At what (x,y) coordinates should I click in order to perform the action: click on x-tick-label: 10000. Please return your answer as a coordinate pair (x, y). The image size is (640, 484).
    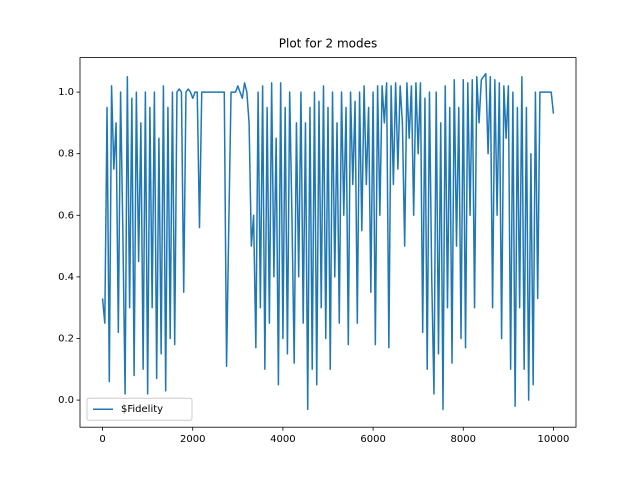
    Looking at the image, I should click on (554, 439).